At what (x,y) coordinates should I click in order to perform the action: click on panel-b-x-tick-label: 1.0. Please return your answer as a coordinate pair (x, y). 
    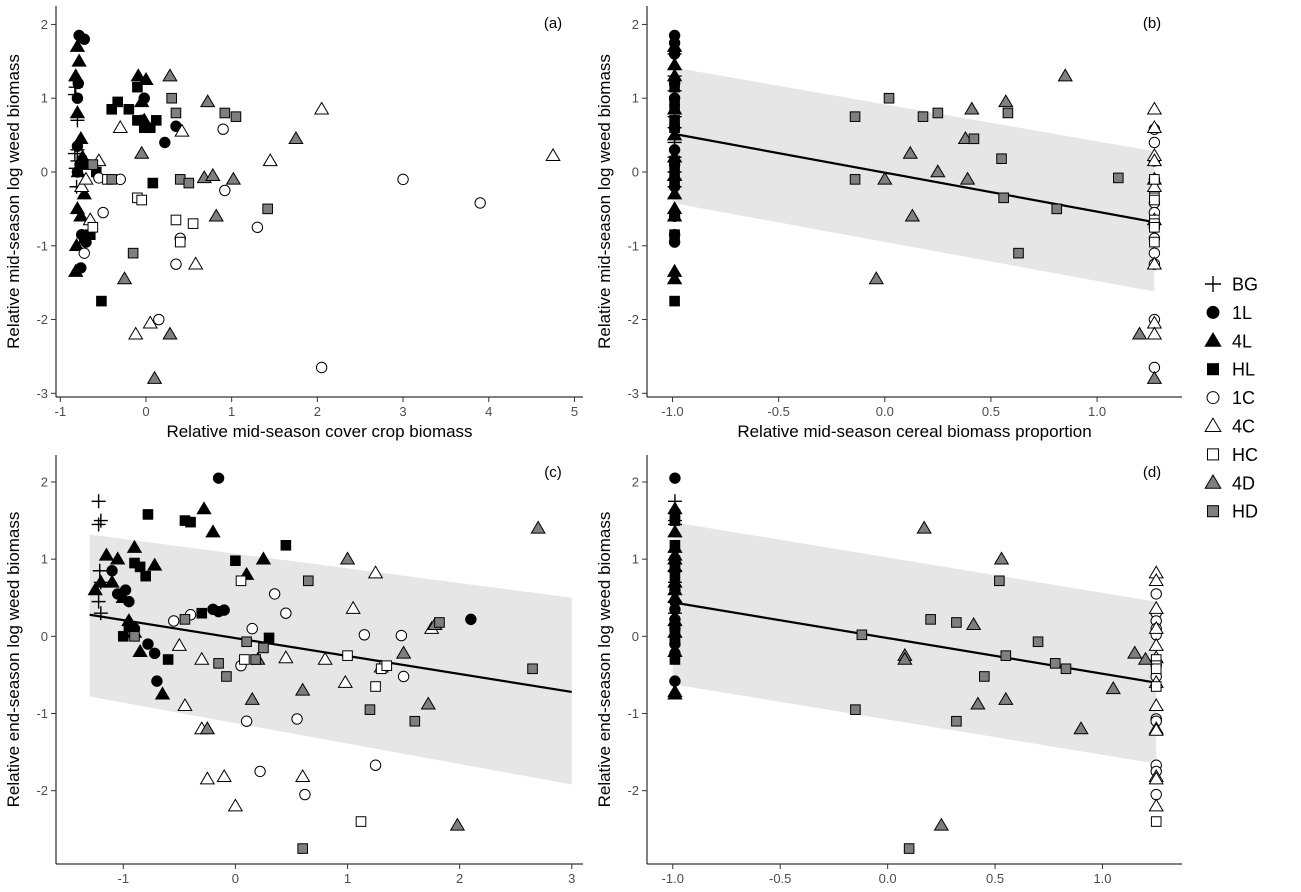
    Looking at the image, I should click on (1097, 411).